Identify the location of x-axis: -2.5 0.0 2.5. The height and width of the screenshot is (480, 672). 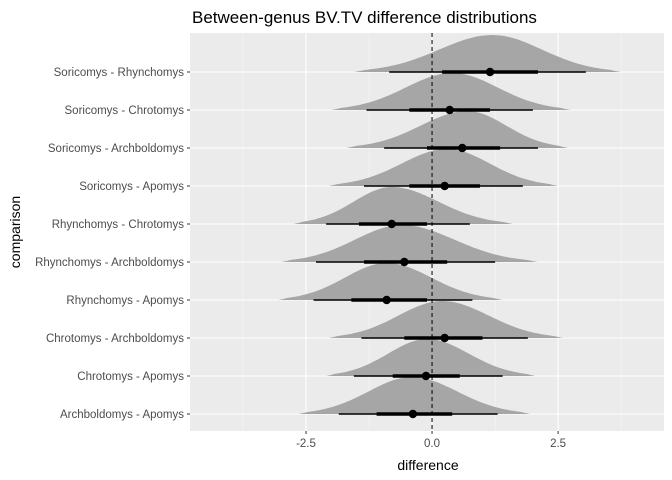
(431, 440).